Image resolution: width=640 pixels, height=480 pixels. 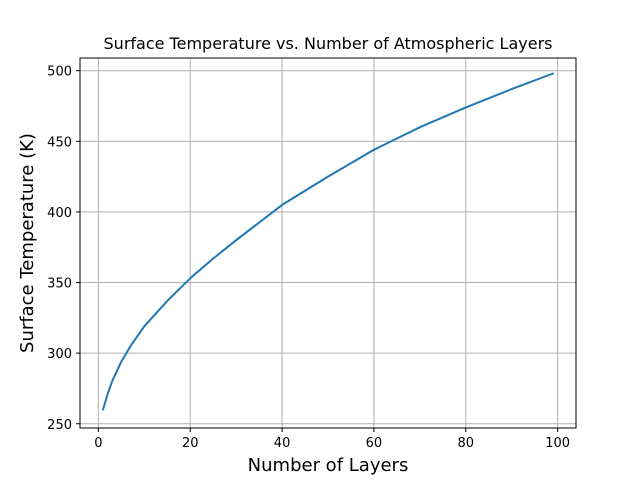 What do you see at coordinates (59, 425) in the screenshot?
I see `y-tick-label: 250` at bounding box center [59, 425].